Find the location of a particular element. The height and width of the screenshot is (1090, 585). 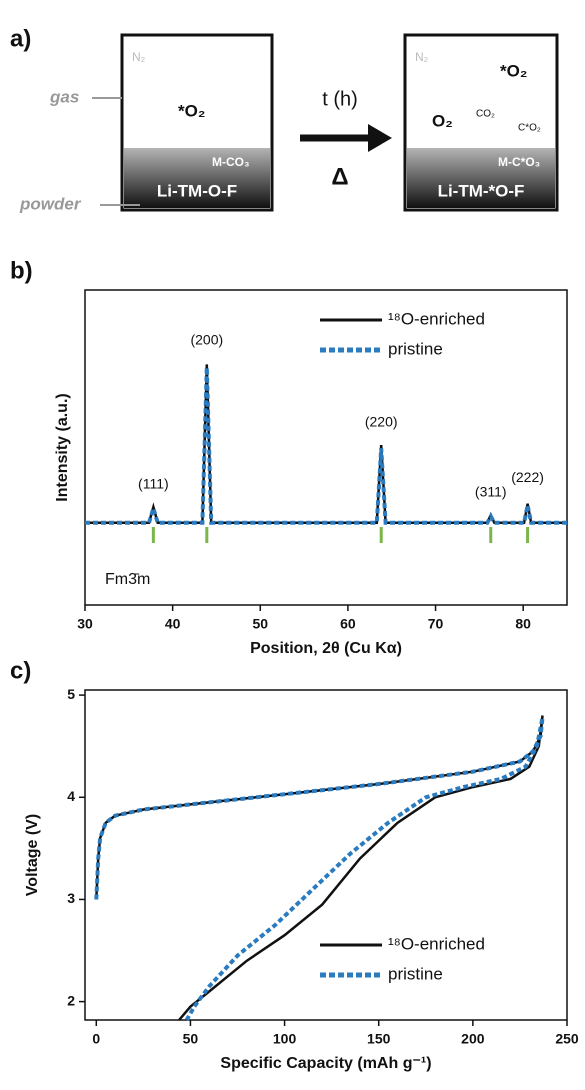

x-tick-label: 250 is located at coordinates (567, 1039).